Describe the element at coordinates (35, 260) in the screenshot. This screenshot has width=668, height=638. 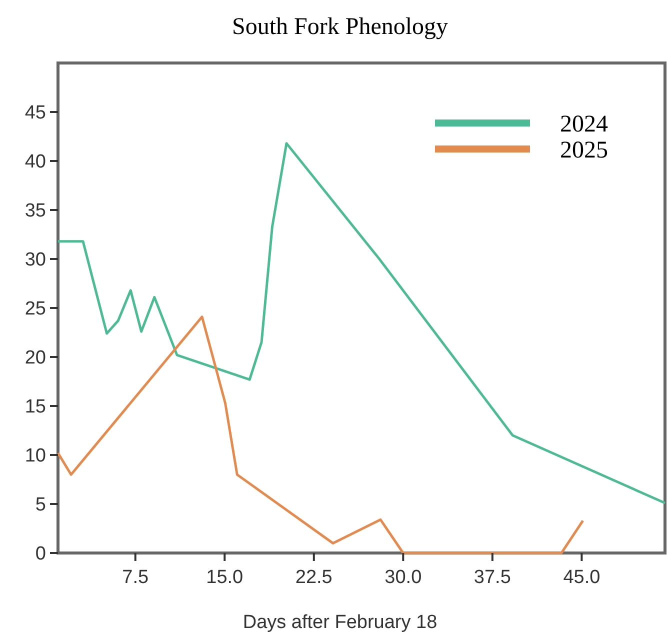
I see `y-tick-label: 30` at that location.